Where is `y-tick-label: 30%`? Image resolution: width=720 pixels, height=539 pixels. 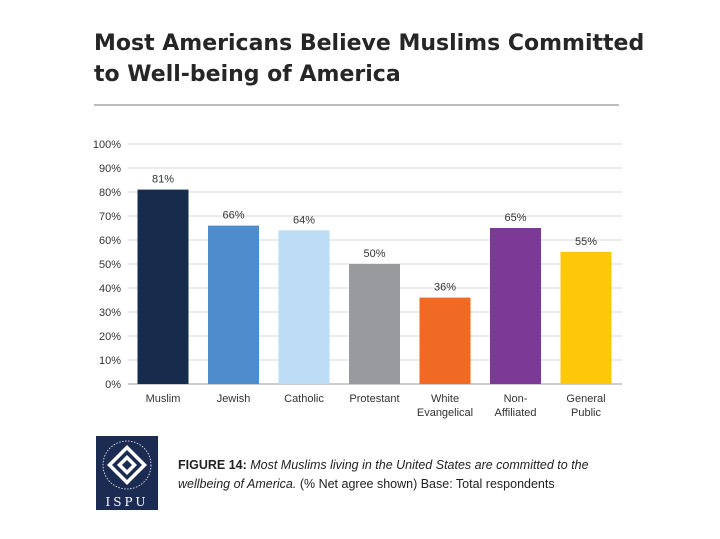
y-tick-label: 30% is located at coordinates (110, 313).